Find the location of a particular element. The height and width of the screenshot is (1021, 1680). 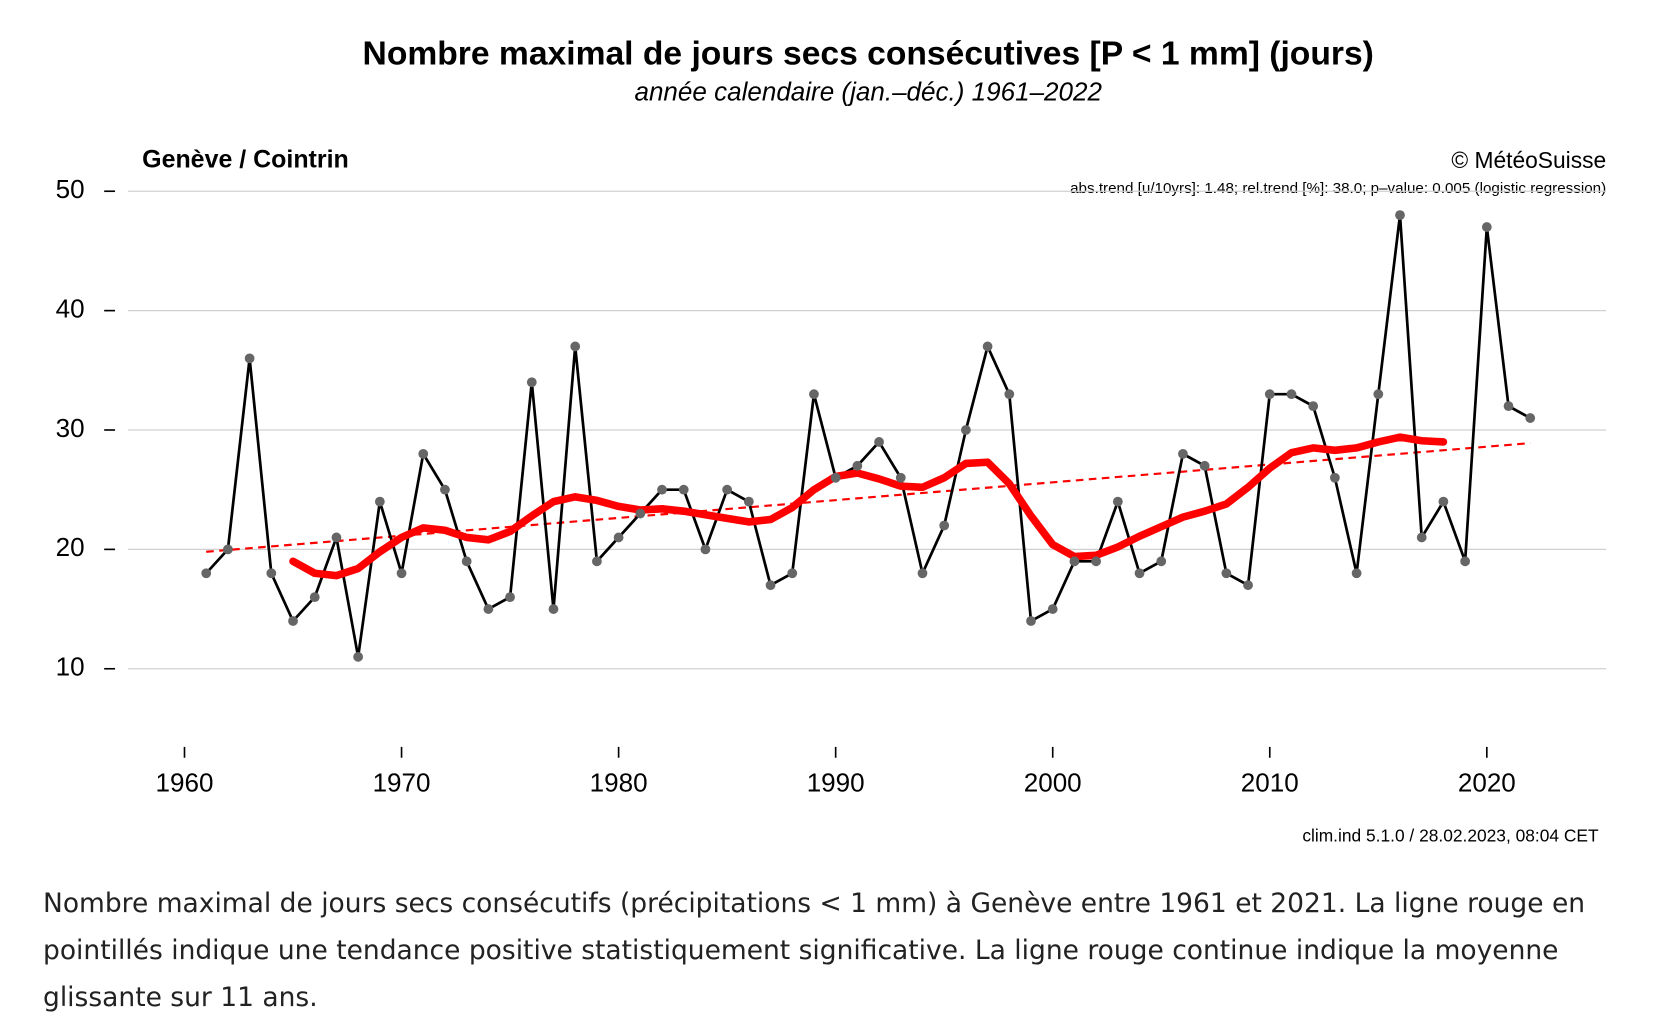

chart-subtitle: année calendaire (jan.–déc.) 1961–2022 is located at coordinates (868, 91).